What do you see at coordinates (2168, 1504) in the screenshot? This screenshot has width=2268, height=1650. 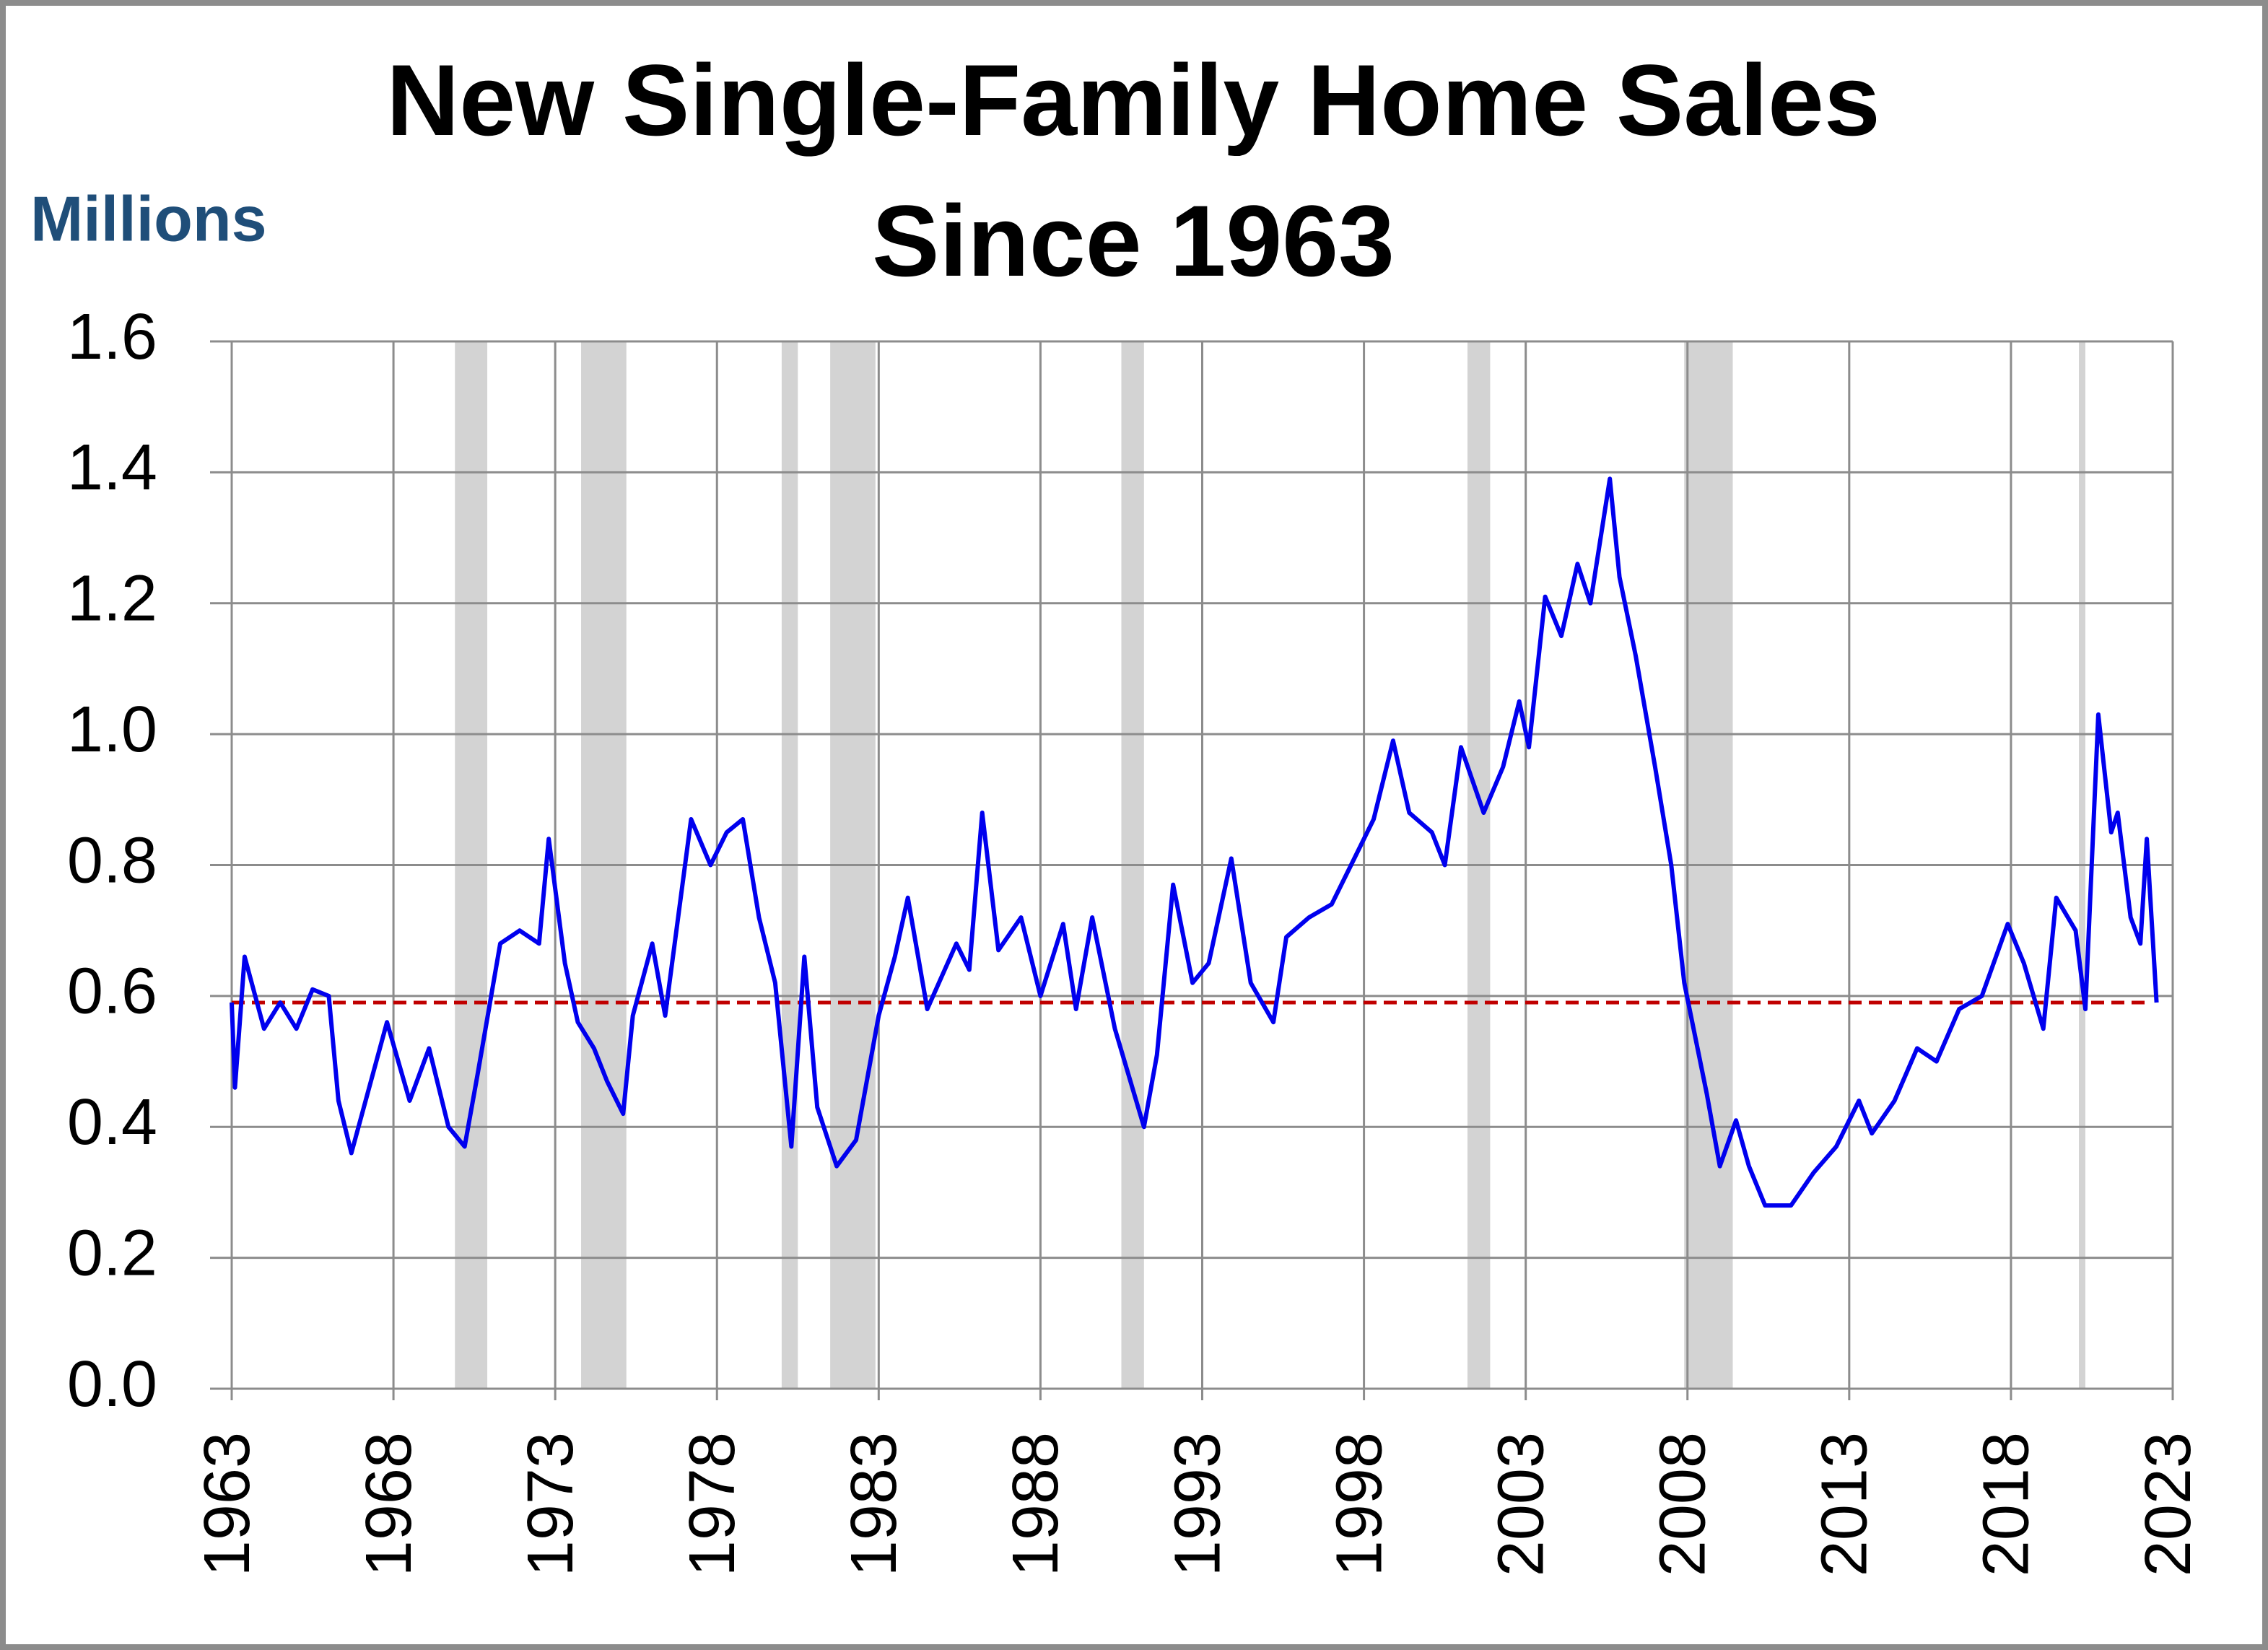 I see `x-tick-label: 2023` at bounding box center [2168, 1504].